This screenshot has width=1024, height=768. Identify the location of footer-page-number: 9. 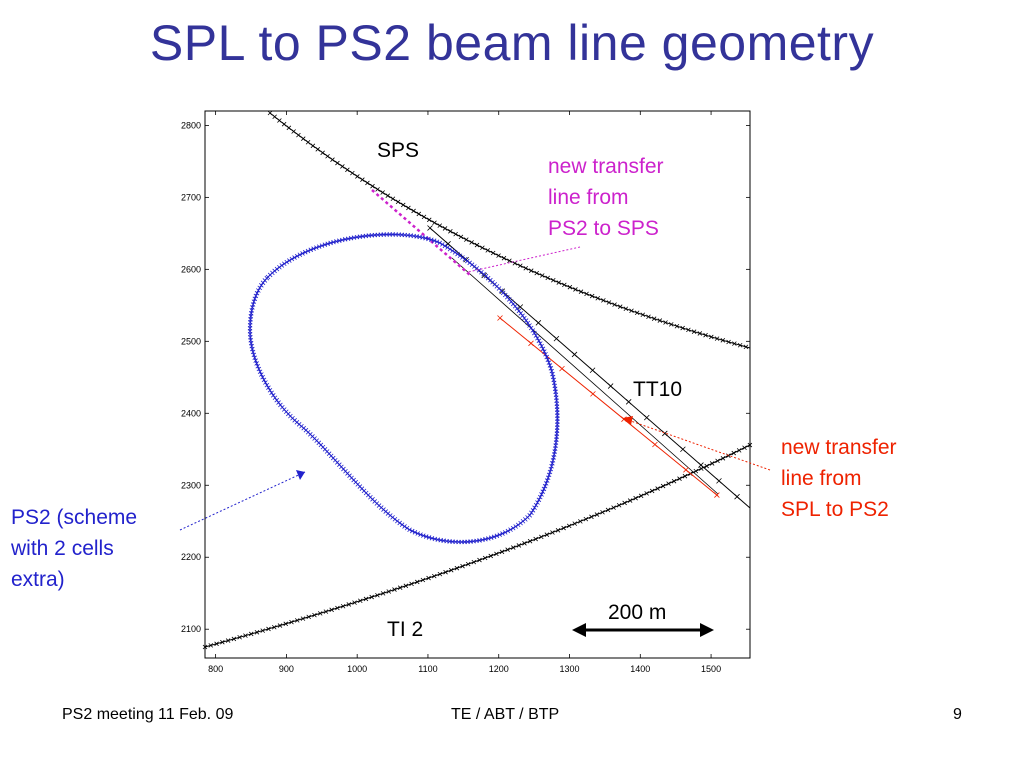
(957, 714).